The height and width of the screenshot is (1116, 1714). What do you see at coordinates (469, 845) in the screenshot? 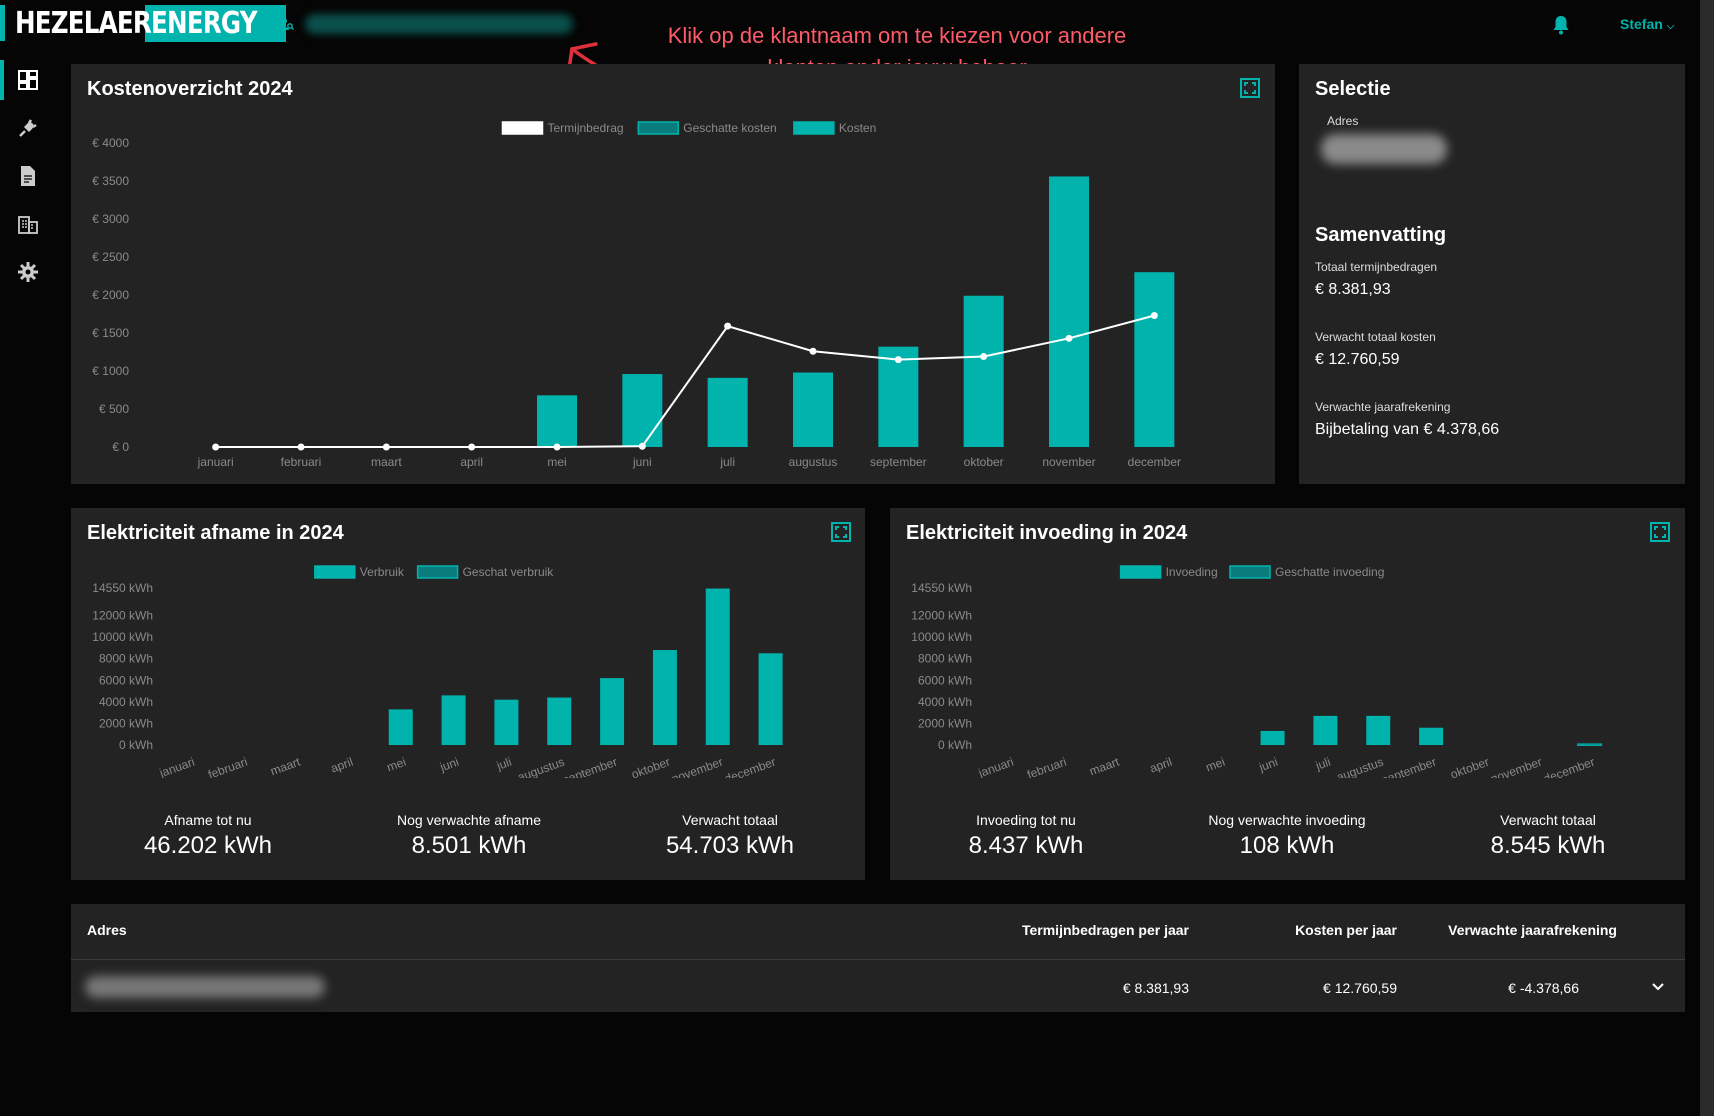
I see `stat-value: 8.501 kWh` at bounding box center [469, 845].